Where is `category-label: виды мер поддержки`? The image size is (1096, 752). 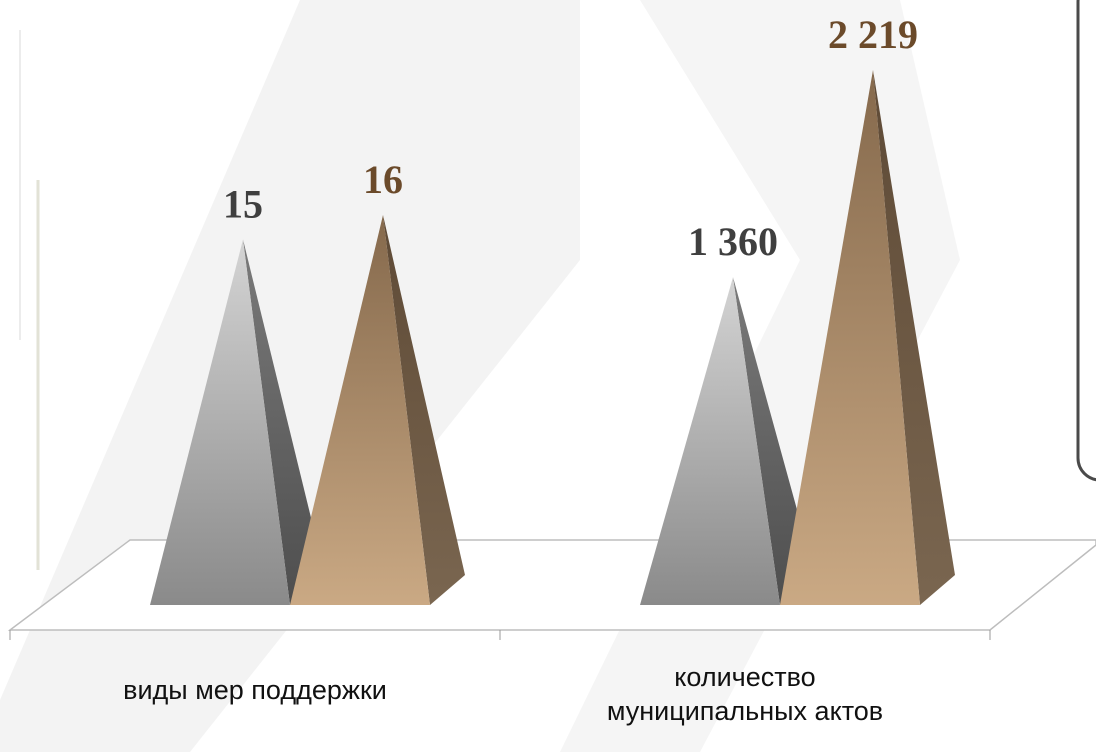
category-label: виды мер поддержки is located at coordinates (255, 690).